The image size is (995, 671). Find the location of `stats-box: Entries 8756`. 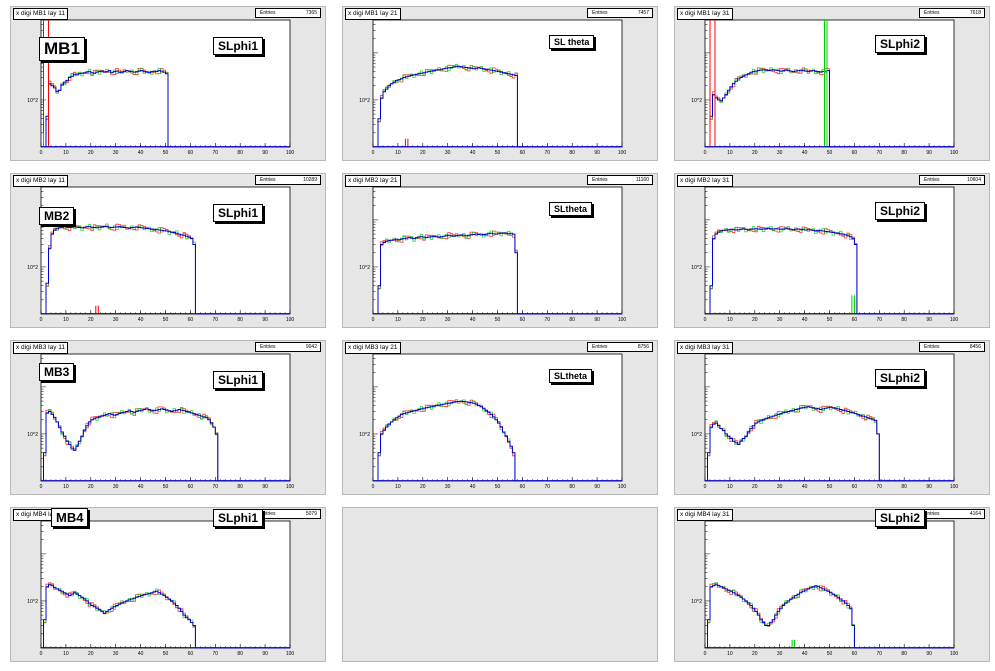

stats-box: Entries 8756 is located at coordinates (620, 347).